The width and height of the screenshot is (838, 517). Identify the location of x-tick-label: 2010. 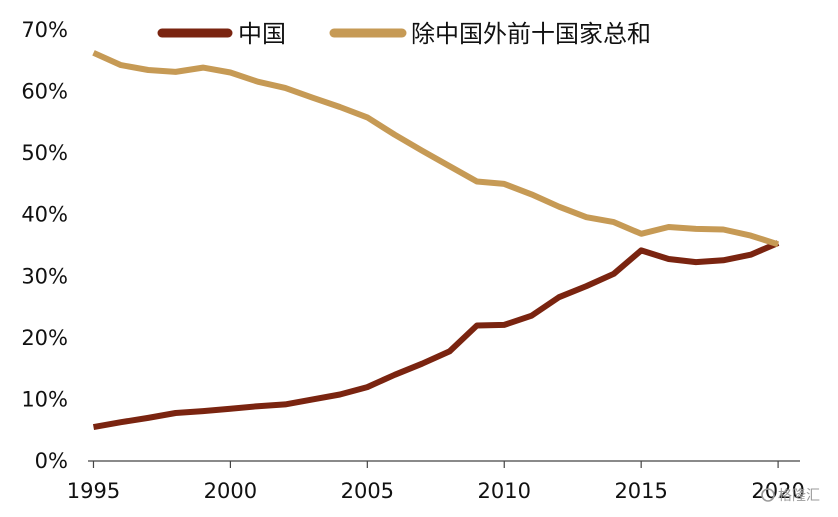
(504, 491).